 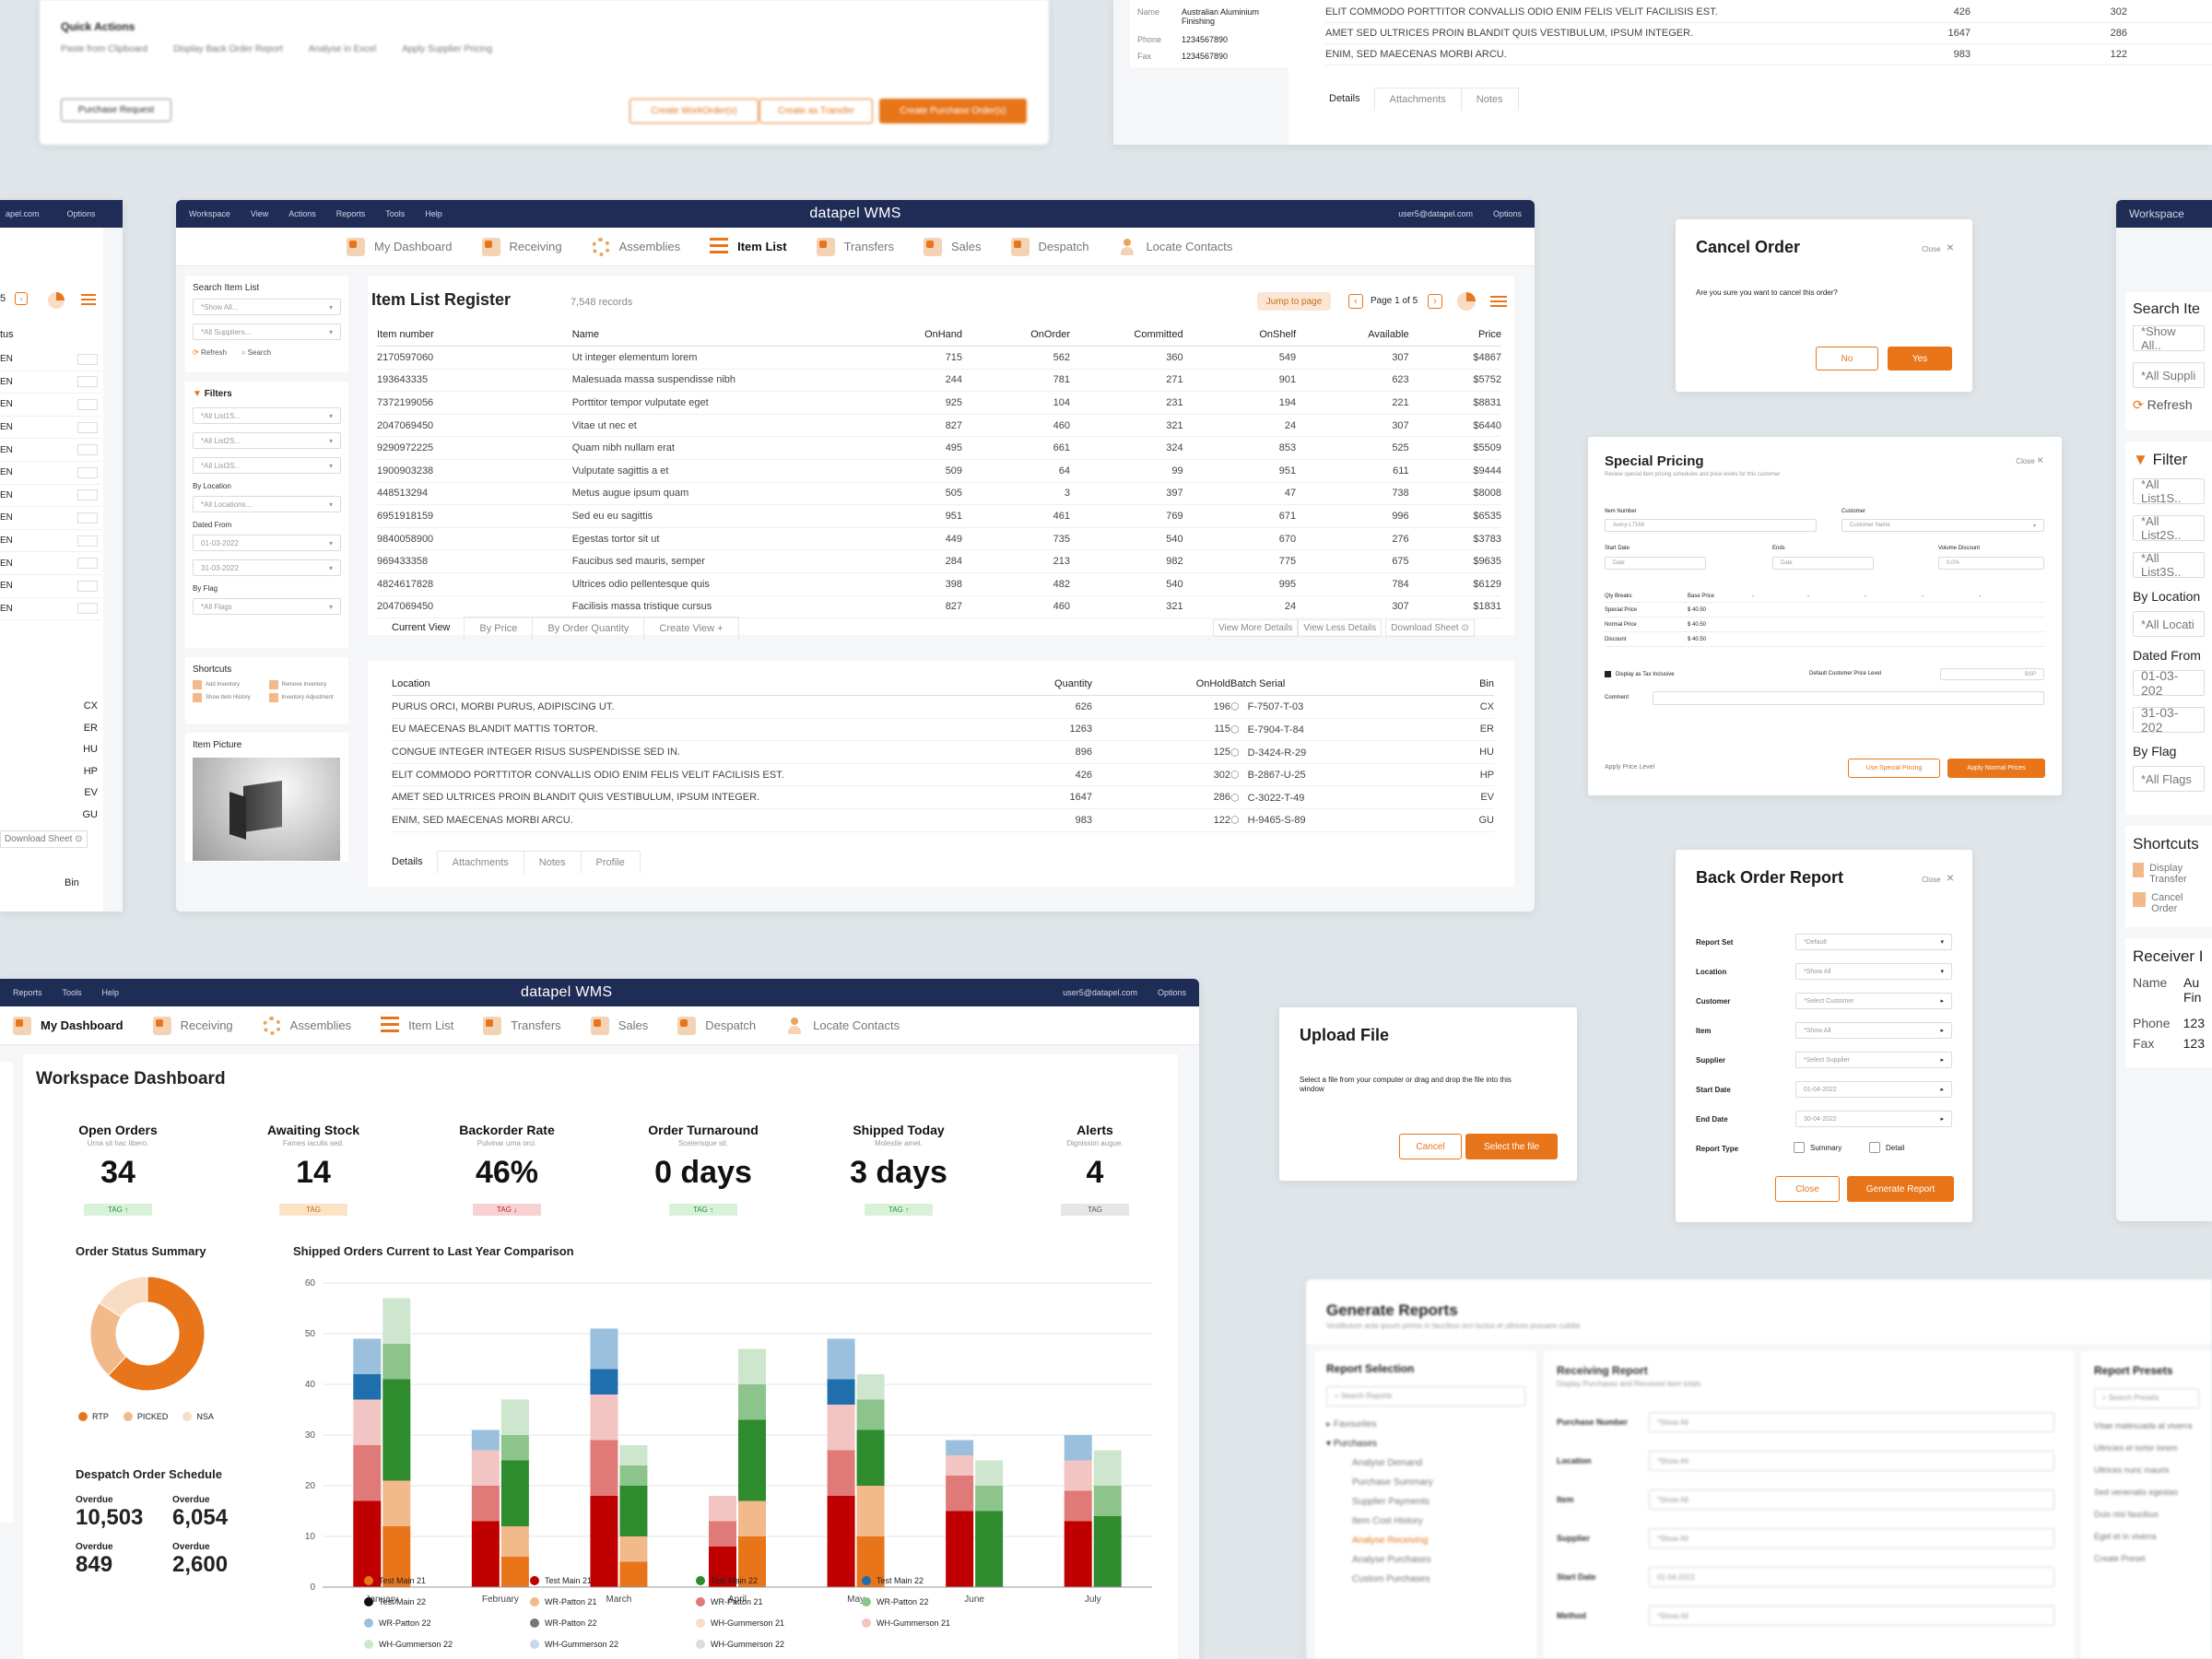 What do you see at coordinates (695, 335) in the screenshot?
I see `column-header: Name` at bounding box center [695, 335].